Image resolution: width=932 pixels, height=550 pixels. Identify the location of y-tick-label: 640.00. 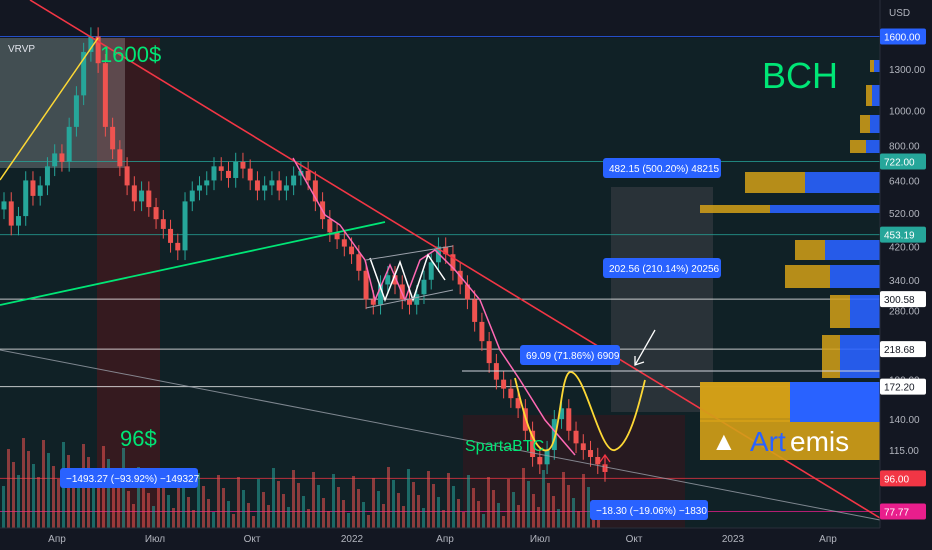
(904, 181).